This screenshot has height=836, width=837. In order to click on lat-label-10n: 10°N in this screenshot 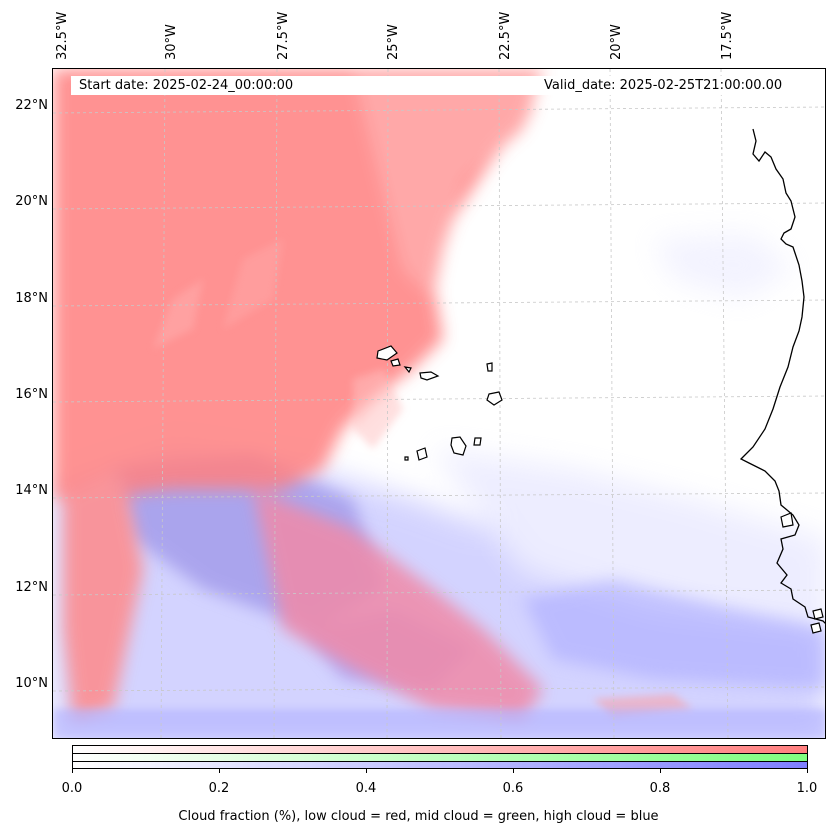, I will do `click(31, 683)`.